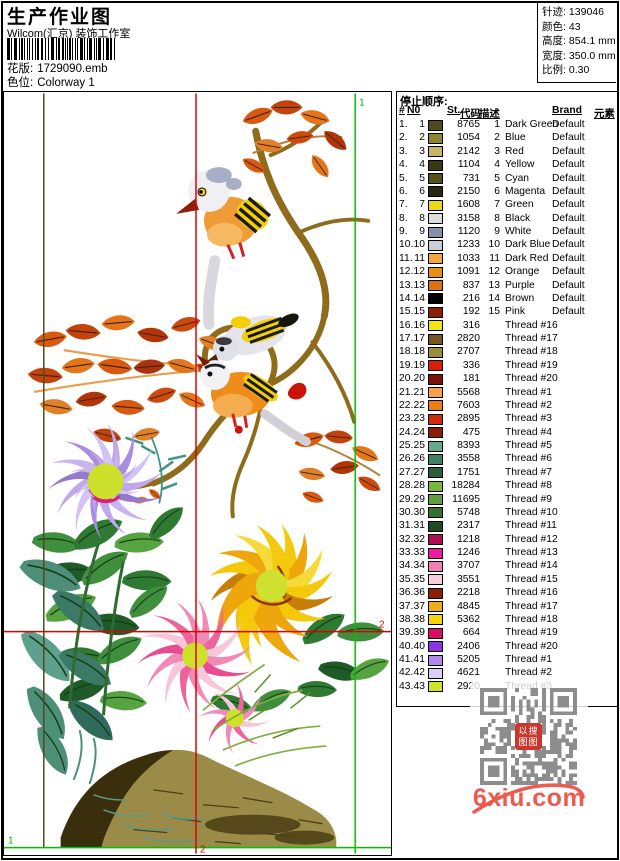  What do you see at coordinates (403, 165) in the screenshot?
I see `row-order: 4.` at bounding box center [403, 165].